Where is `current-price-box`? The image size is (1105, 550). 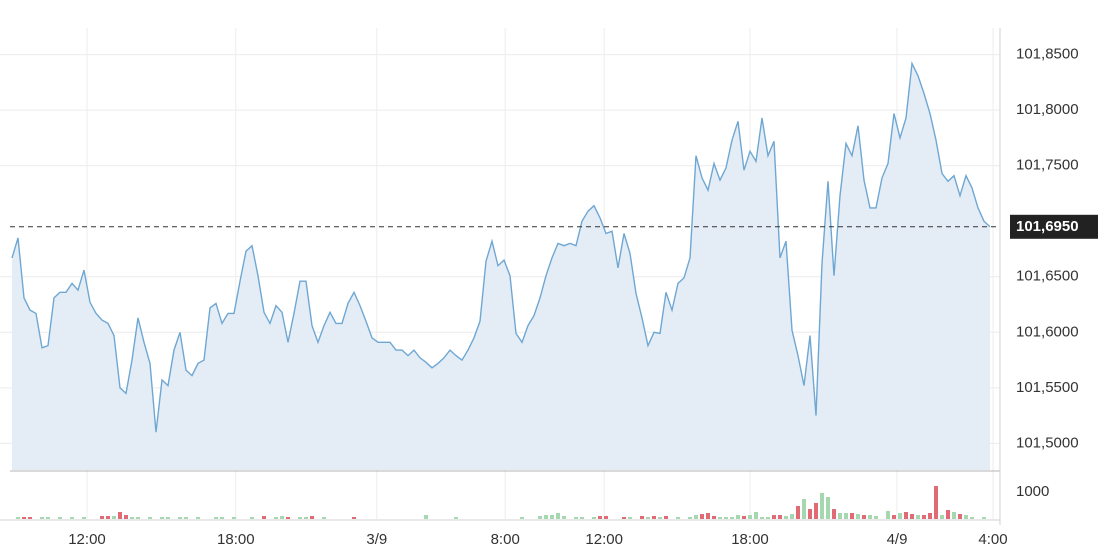 current-price-box is located at coordinates (1054, 226).